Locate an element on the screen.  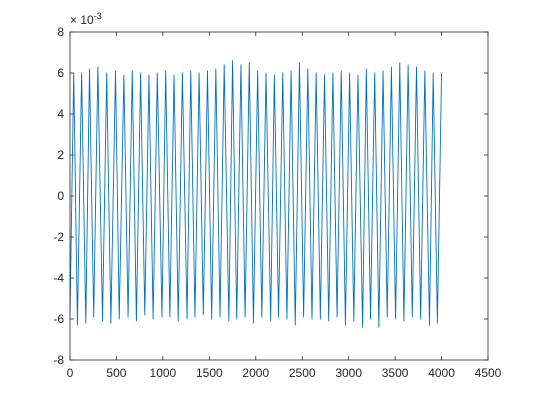
x-tick-label: 2000 is located at coordinates (255, 373).